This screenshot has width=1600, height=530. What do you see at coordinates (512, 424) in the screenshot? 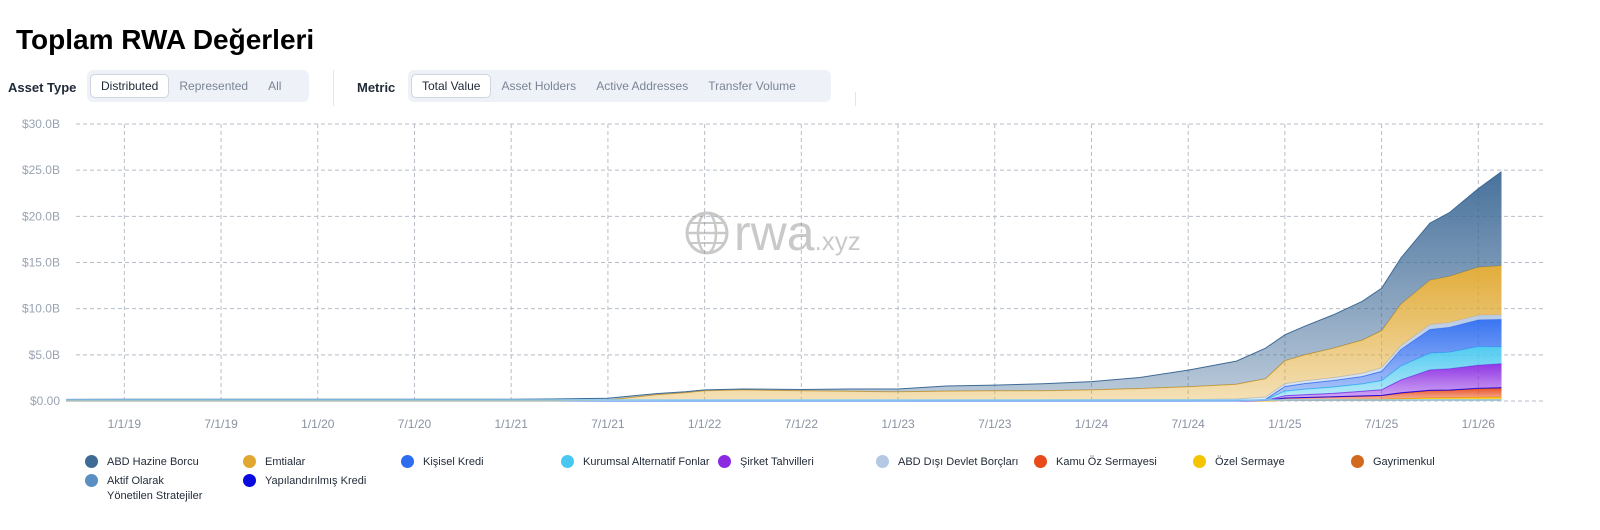
I see `x-tick-label: 1/1/21` at bounding box center [512, 424].